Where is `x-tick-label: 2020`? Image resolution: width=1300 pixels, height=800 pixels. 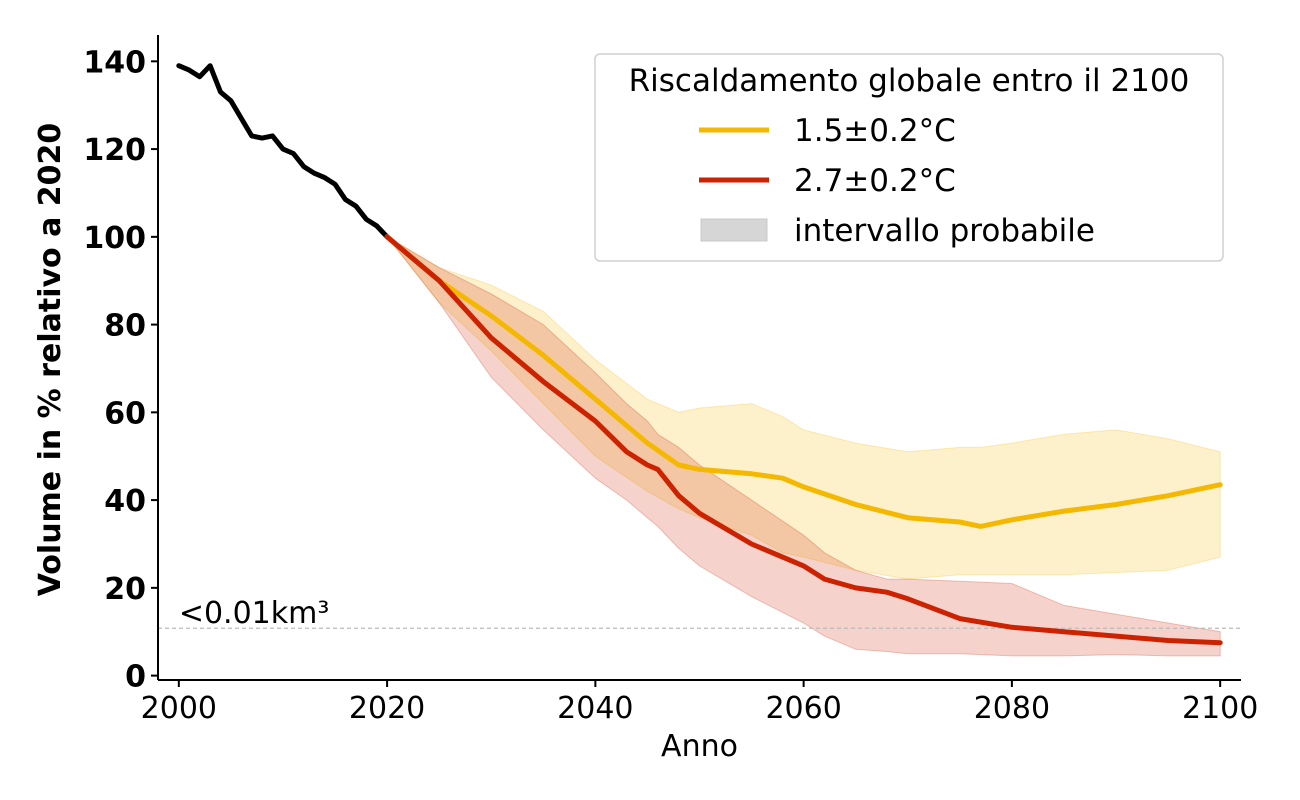 x-tick-label: 2020 is located at coordinates (387, 708).